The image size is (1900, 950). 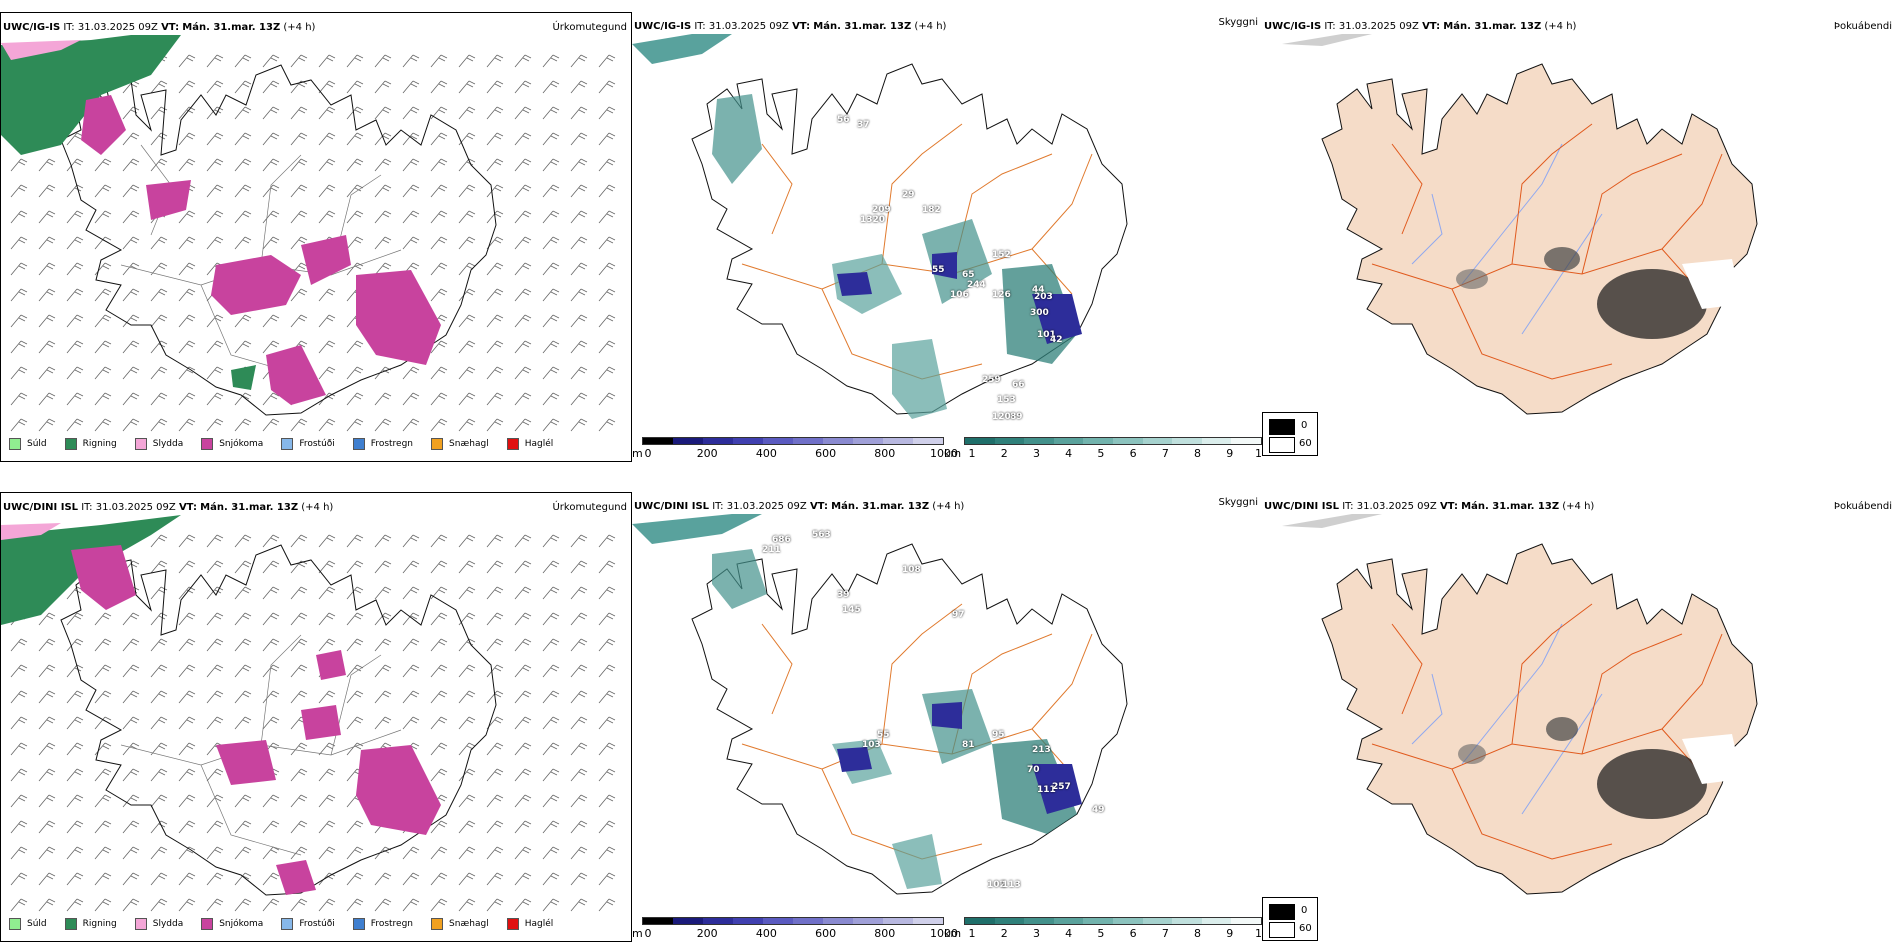 What do you see at coordinates (529, 924) in the screenshot?
I see `legend-item-haglel: Haglél` at bounding box center [529, 924].